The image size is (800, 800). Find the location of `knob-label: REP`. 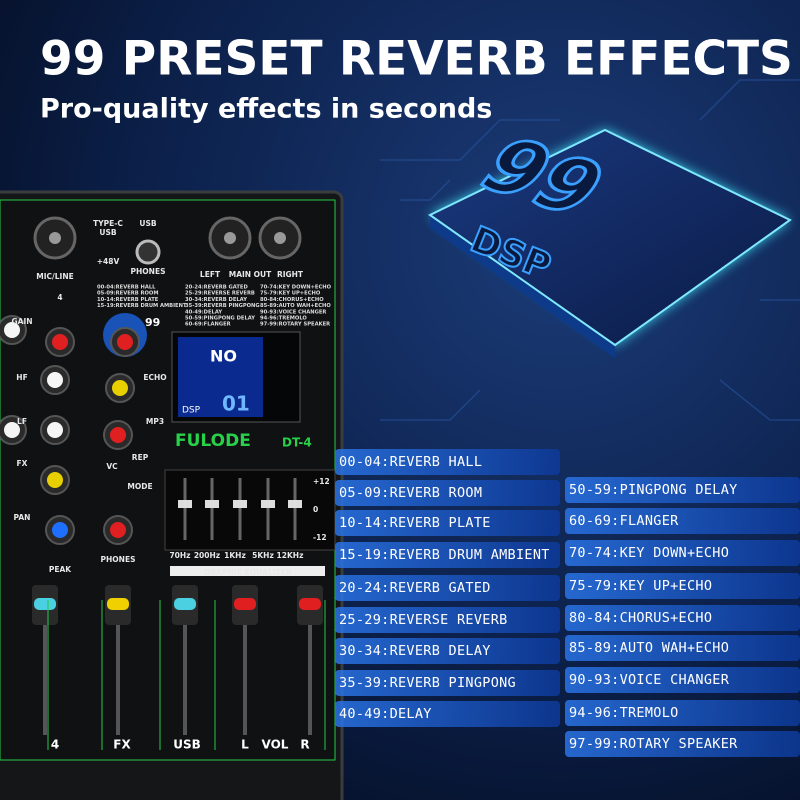

knob-label: REP is located at coordinates (140, 457).